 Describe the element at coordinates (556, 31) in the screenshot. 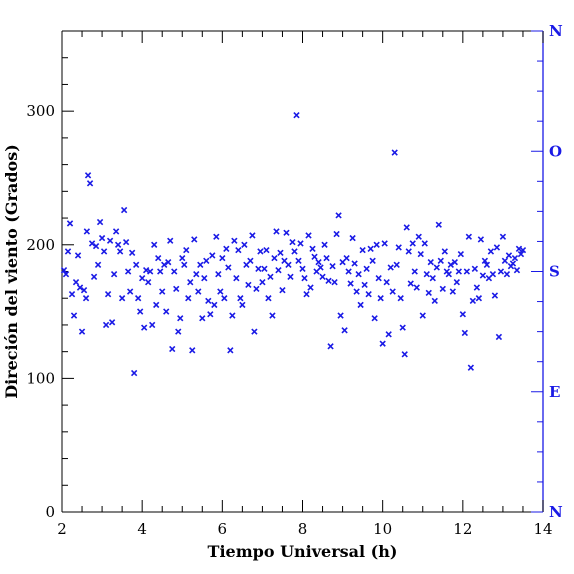

I see `compass-label: N` at that location.